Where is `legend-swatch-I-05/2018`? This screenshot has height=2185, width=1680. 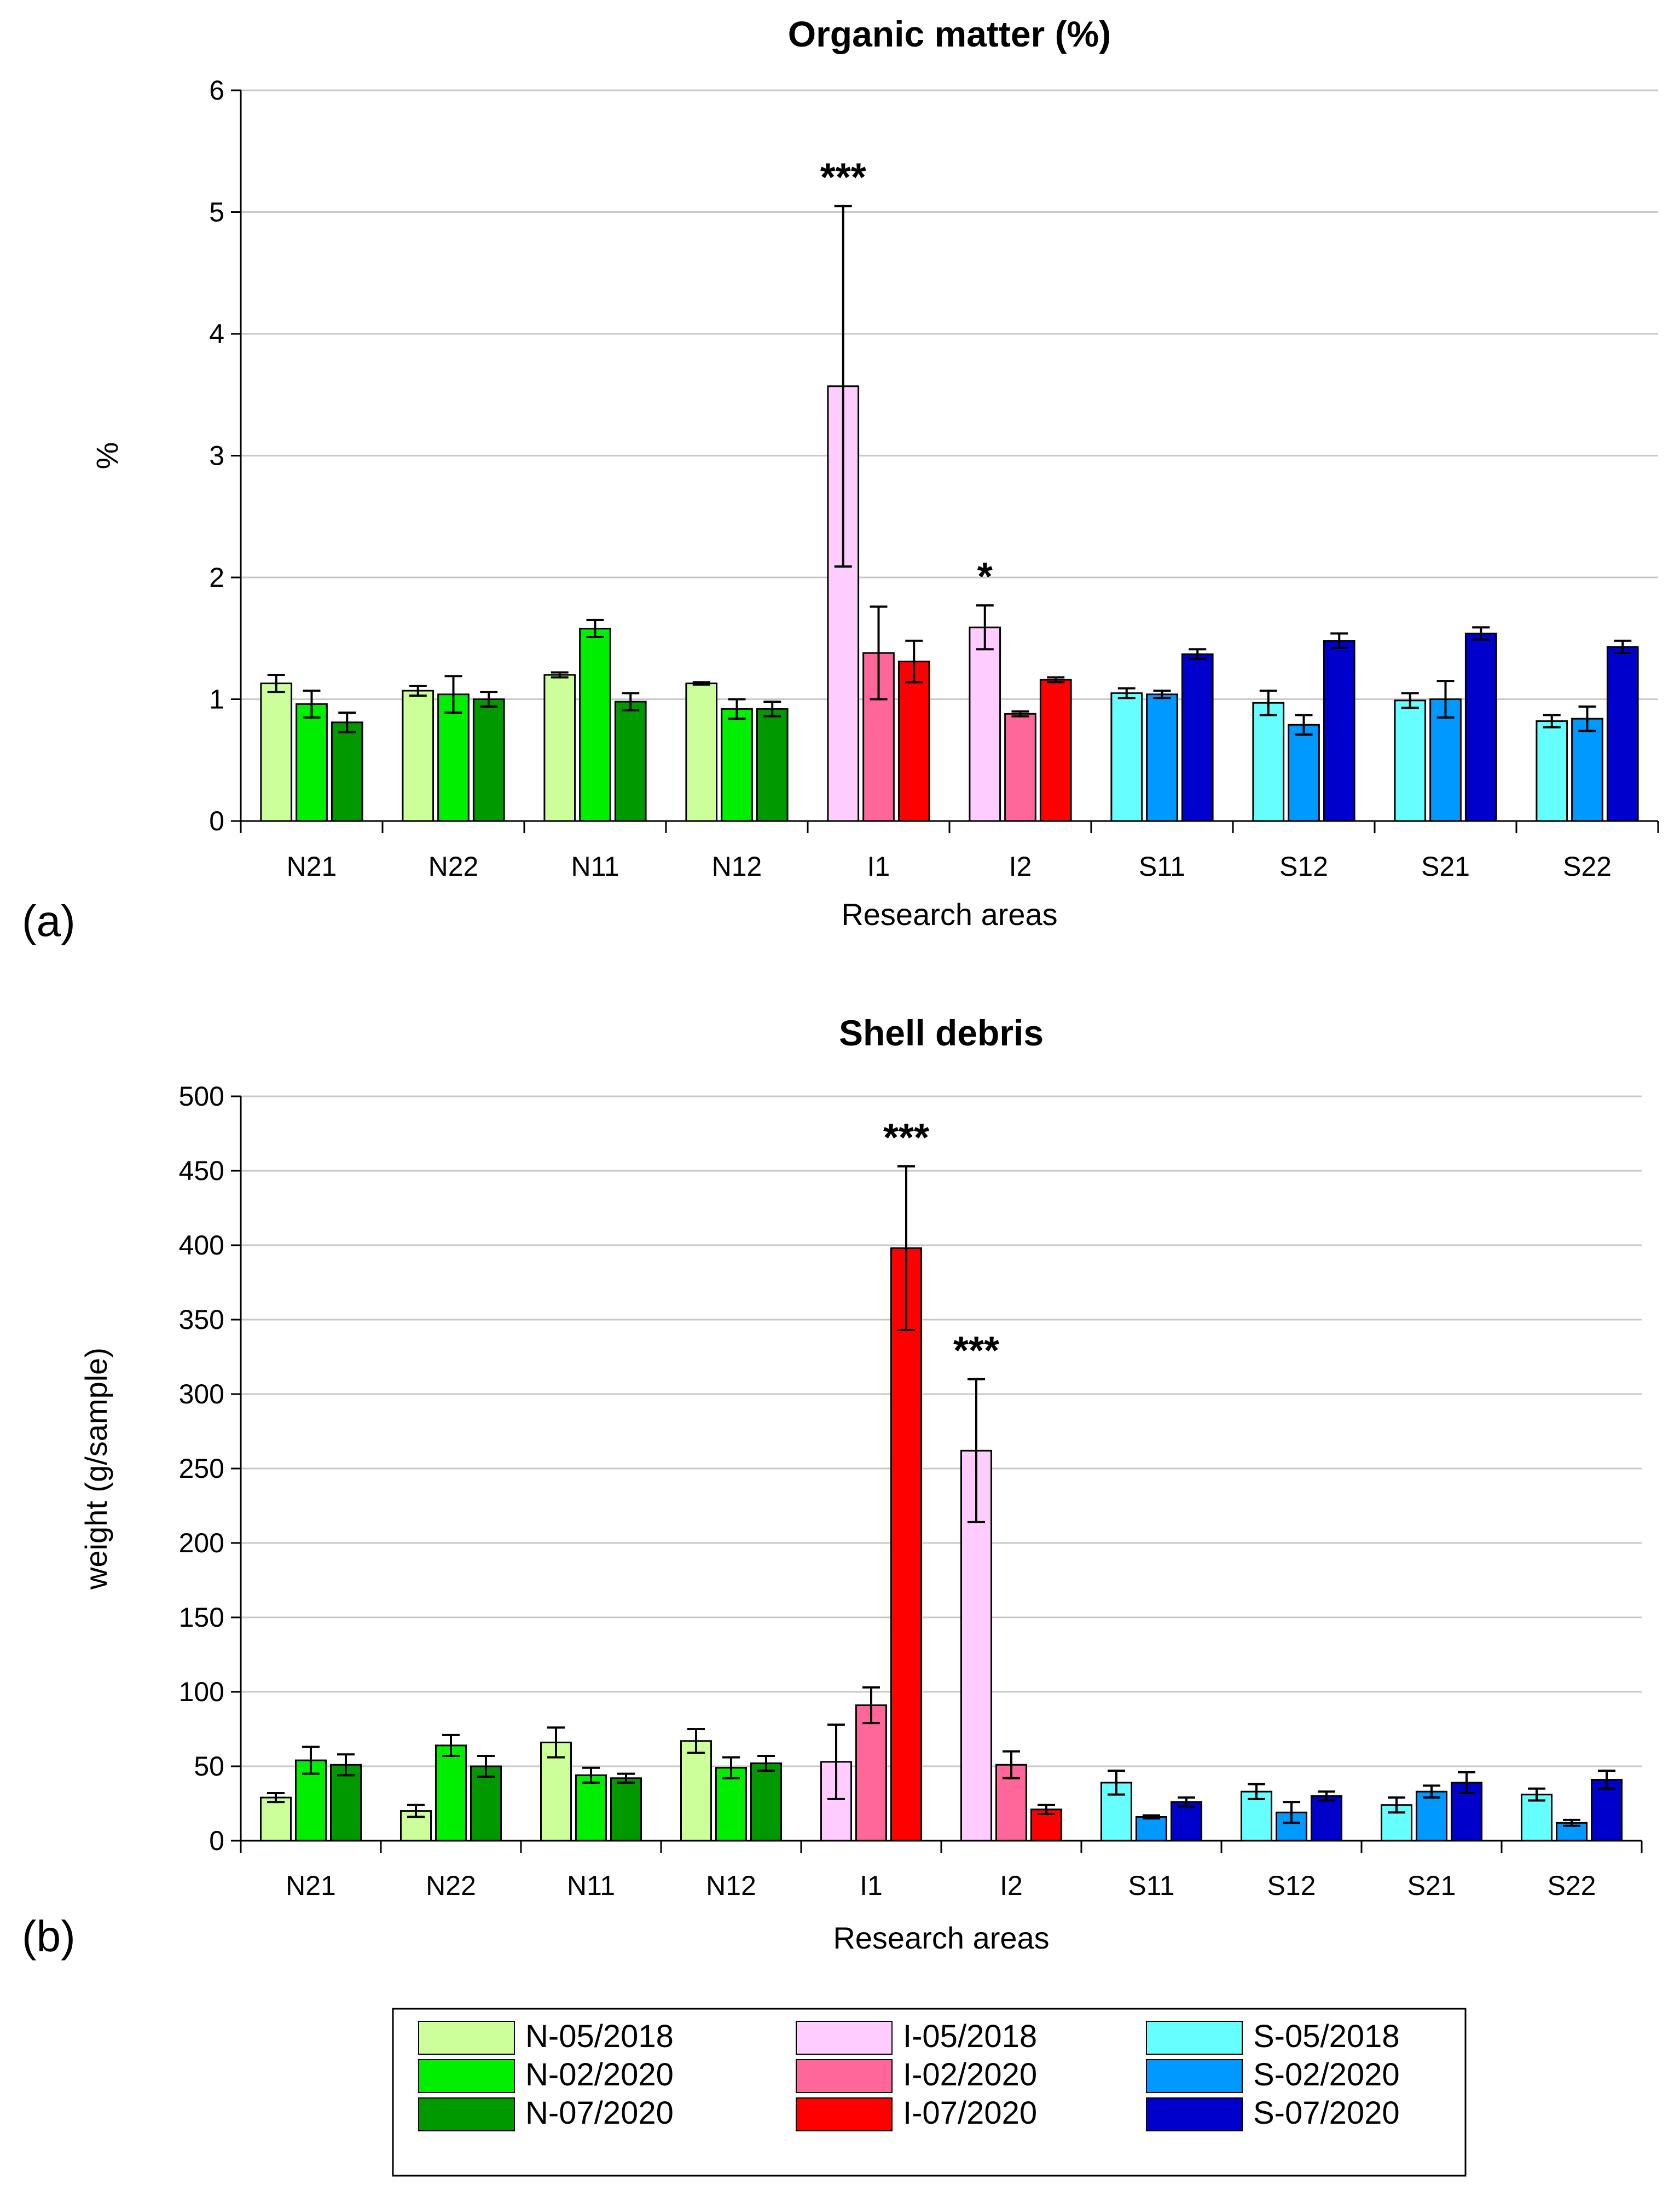
legend-swatch-I-05/2018 is located at coordinates (844, 2038).